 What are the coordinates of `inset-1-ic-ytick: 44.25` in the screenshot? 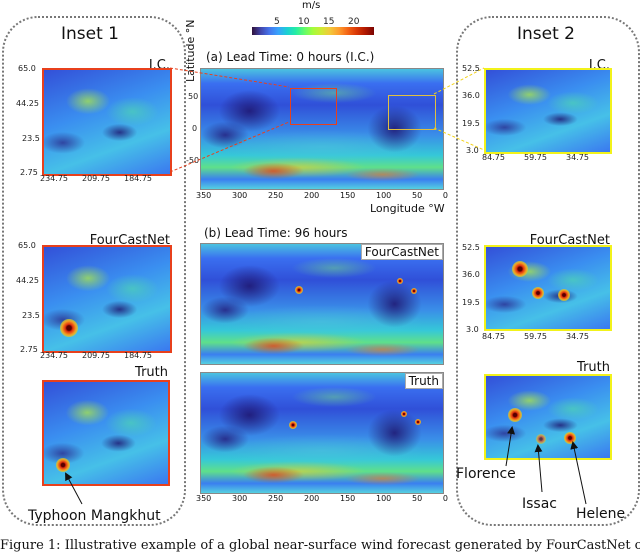 It's located at (27, 103).